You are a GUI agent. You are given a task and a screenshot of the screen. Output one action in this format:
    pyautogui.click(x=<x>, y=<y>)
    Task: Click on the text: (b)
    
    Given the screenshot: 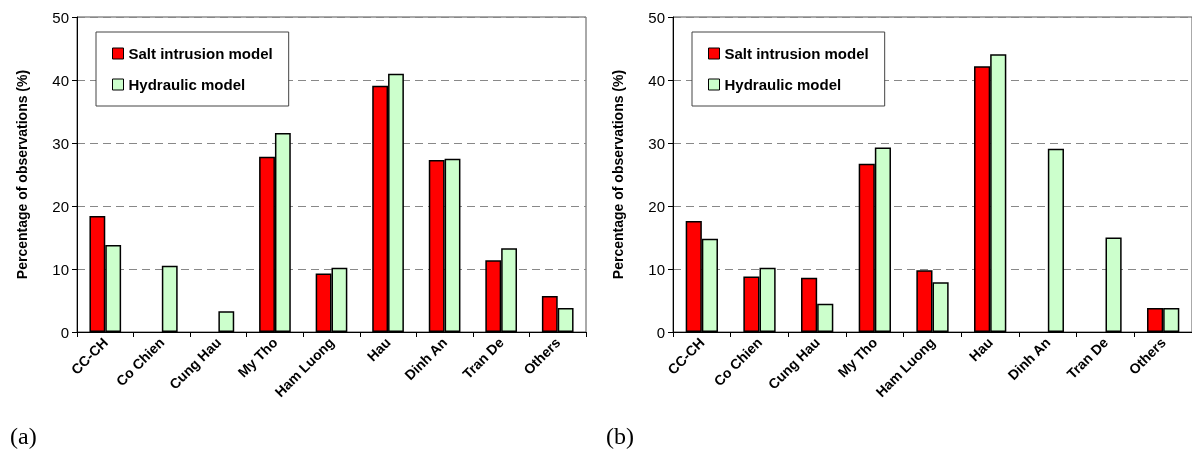 What is the action you would take?
    pyautogui.click(x=620, y=436)
    